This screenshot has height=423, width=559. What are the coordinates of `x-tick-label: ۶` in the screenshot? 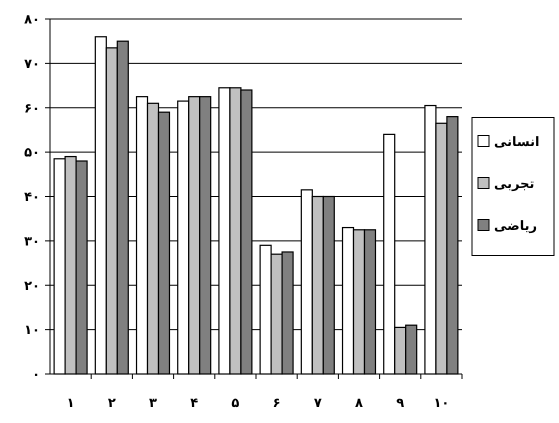 It's located at (276, 403).